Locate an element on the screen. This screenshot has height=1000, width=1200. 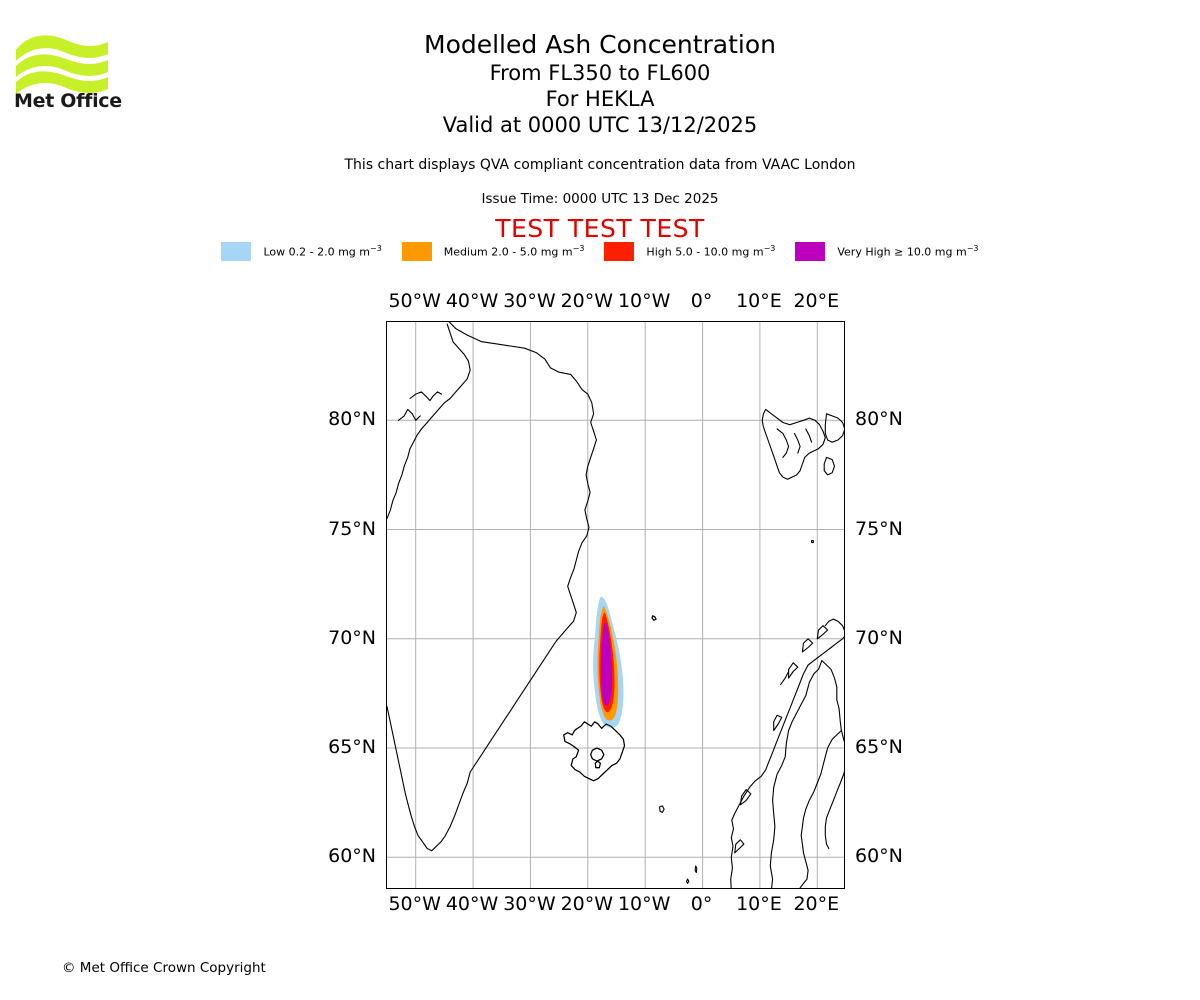
legend-label-high: High 5.0 - 10.0 mg m−3 is located at coordinates (711, 251).